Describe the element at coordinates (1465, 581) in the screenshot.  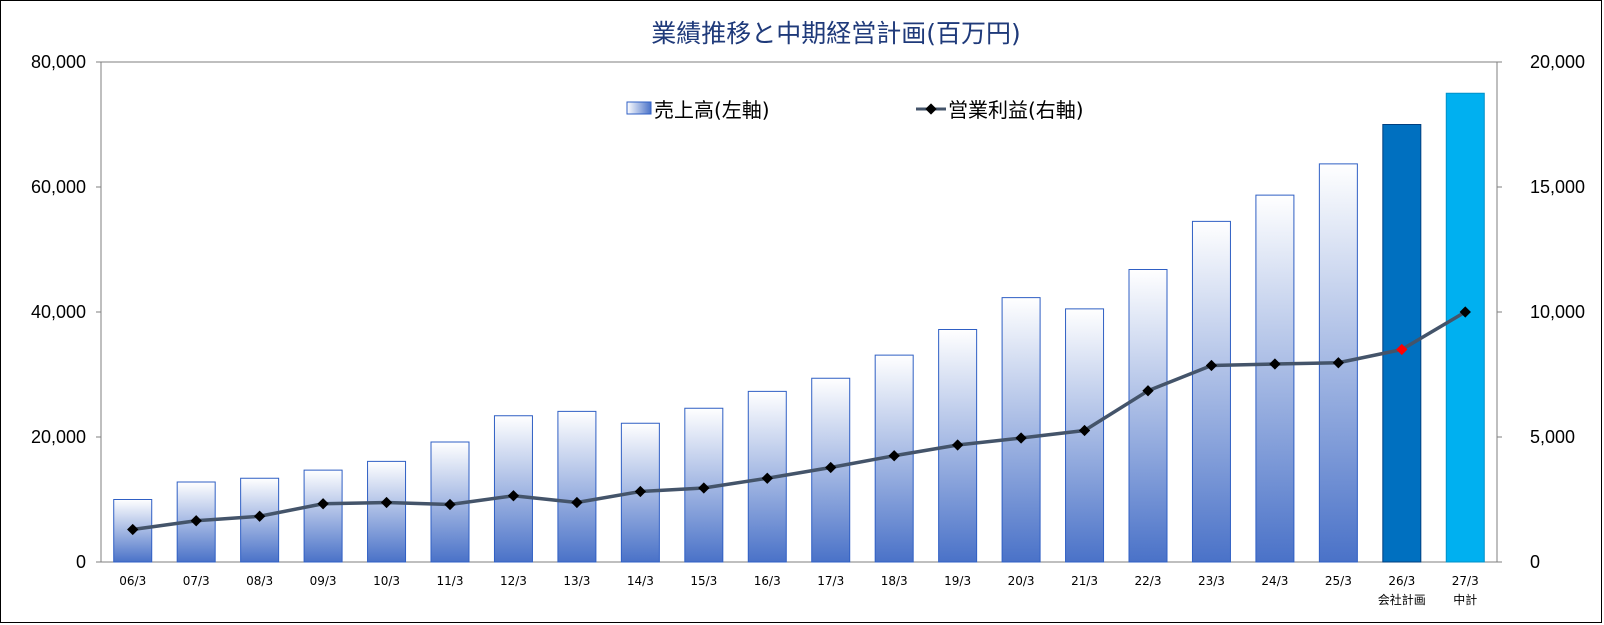
I see `x-axis-tick-label: 27/3` at that location.